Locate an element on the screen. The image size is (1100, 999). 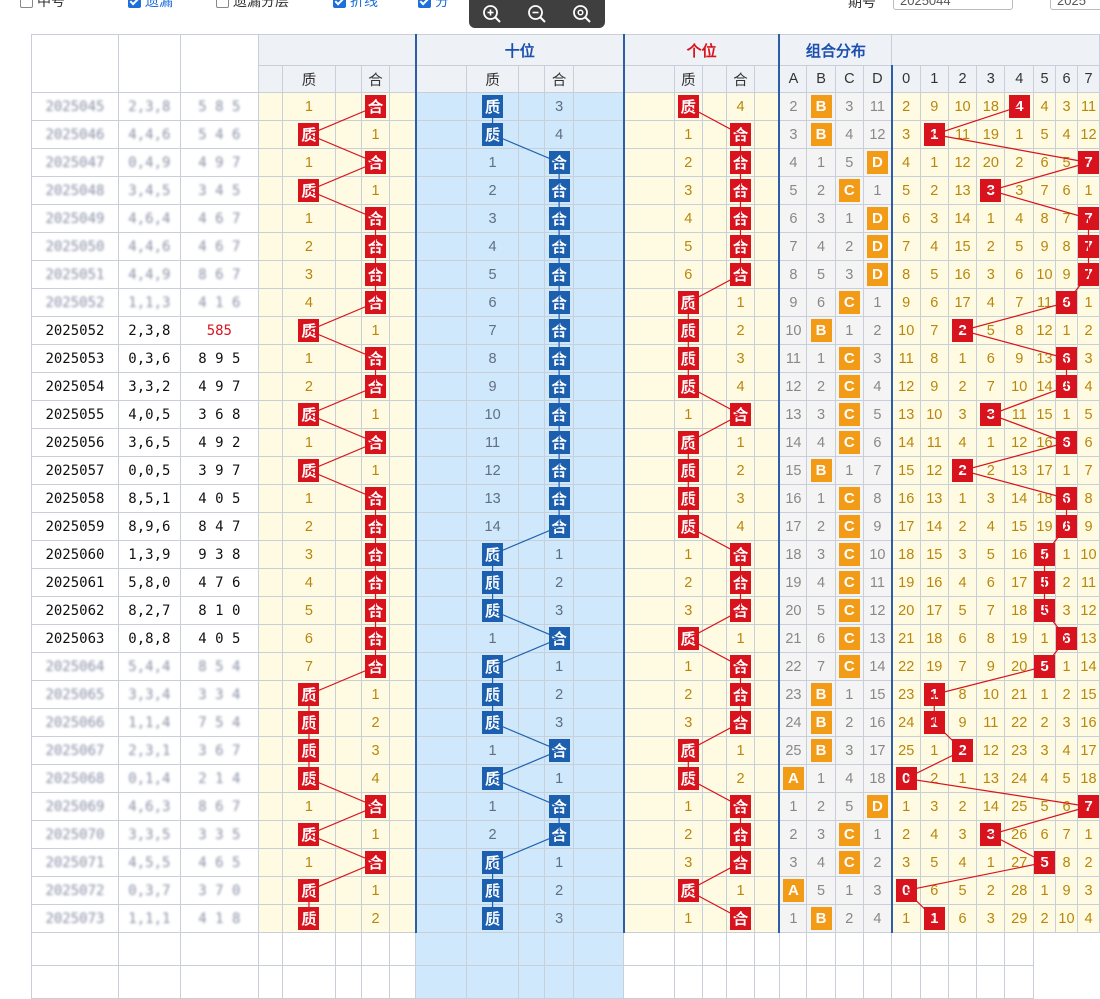
filter-option-4: 分 is located at coordinates (433, 5).